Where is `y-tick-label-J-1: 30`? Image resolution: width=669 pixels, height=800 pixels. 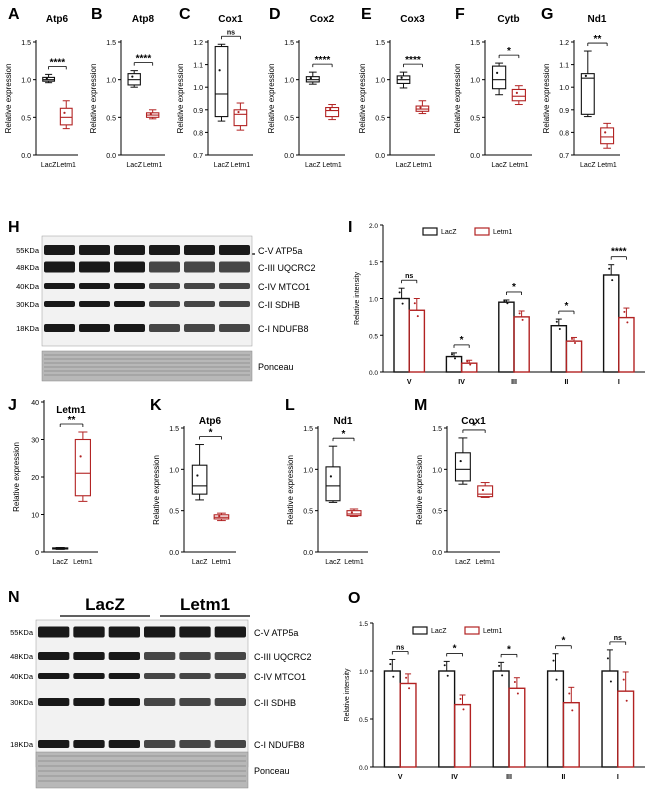 y-tick-label-J-1: 30 is located at coordinates (35, 441).